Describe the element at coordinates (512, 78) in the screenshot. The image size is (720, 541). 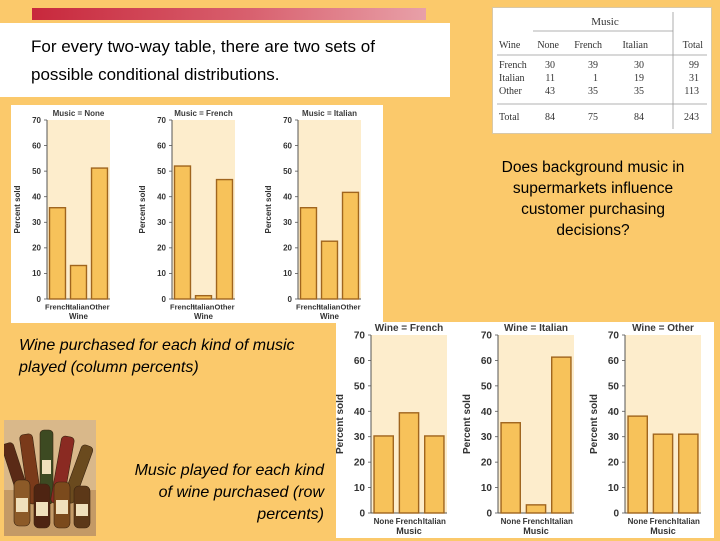
I see `table-cell: Italian` at that location.